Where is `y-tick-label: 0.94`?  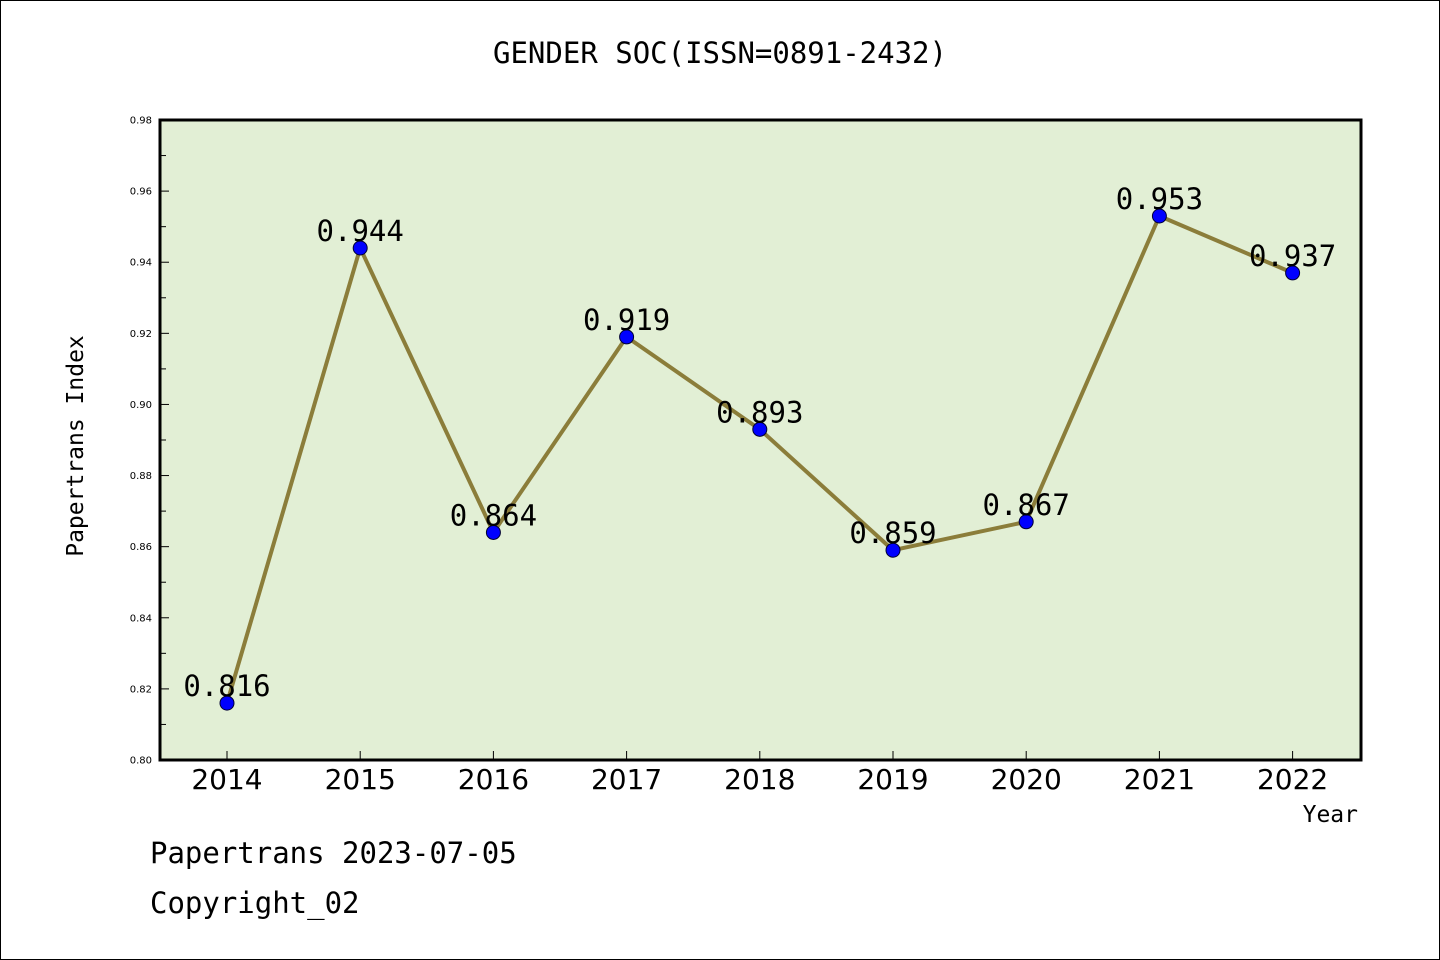 y-tick-label: 0.94 is located at coordinates (141, 263).